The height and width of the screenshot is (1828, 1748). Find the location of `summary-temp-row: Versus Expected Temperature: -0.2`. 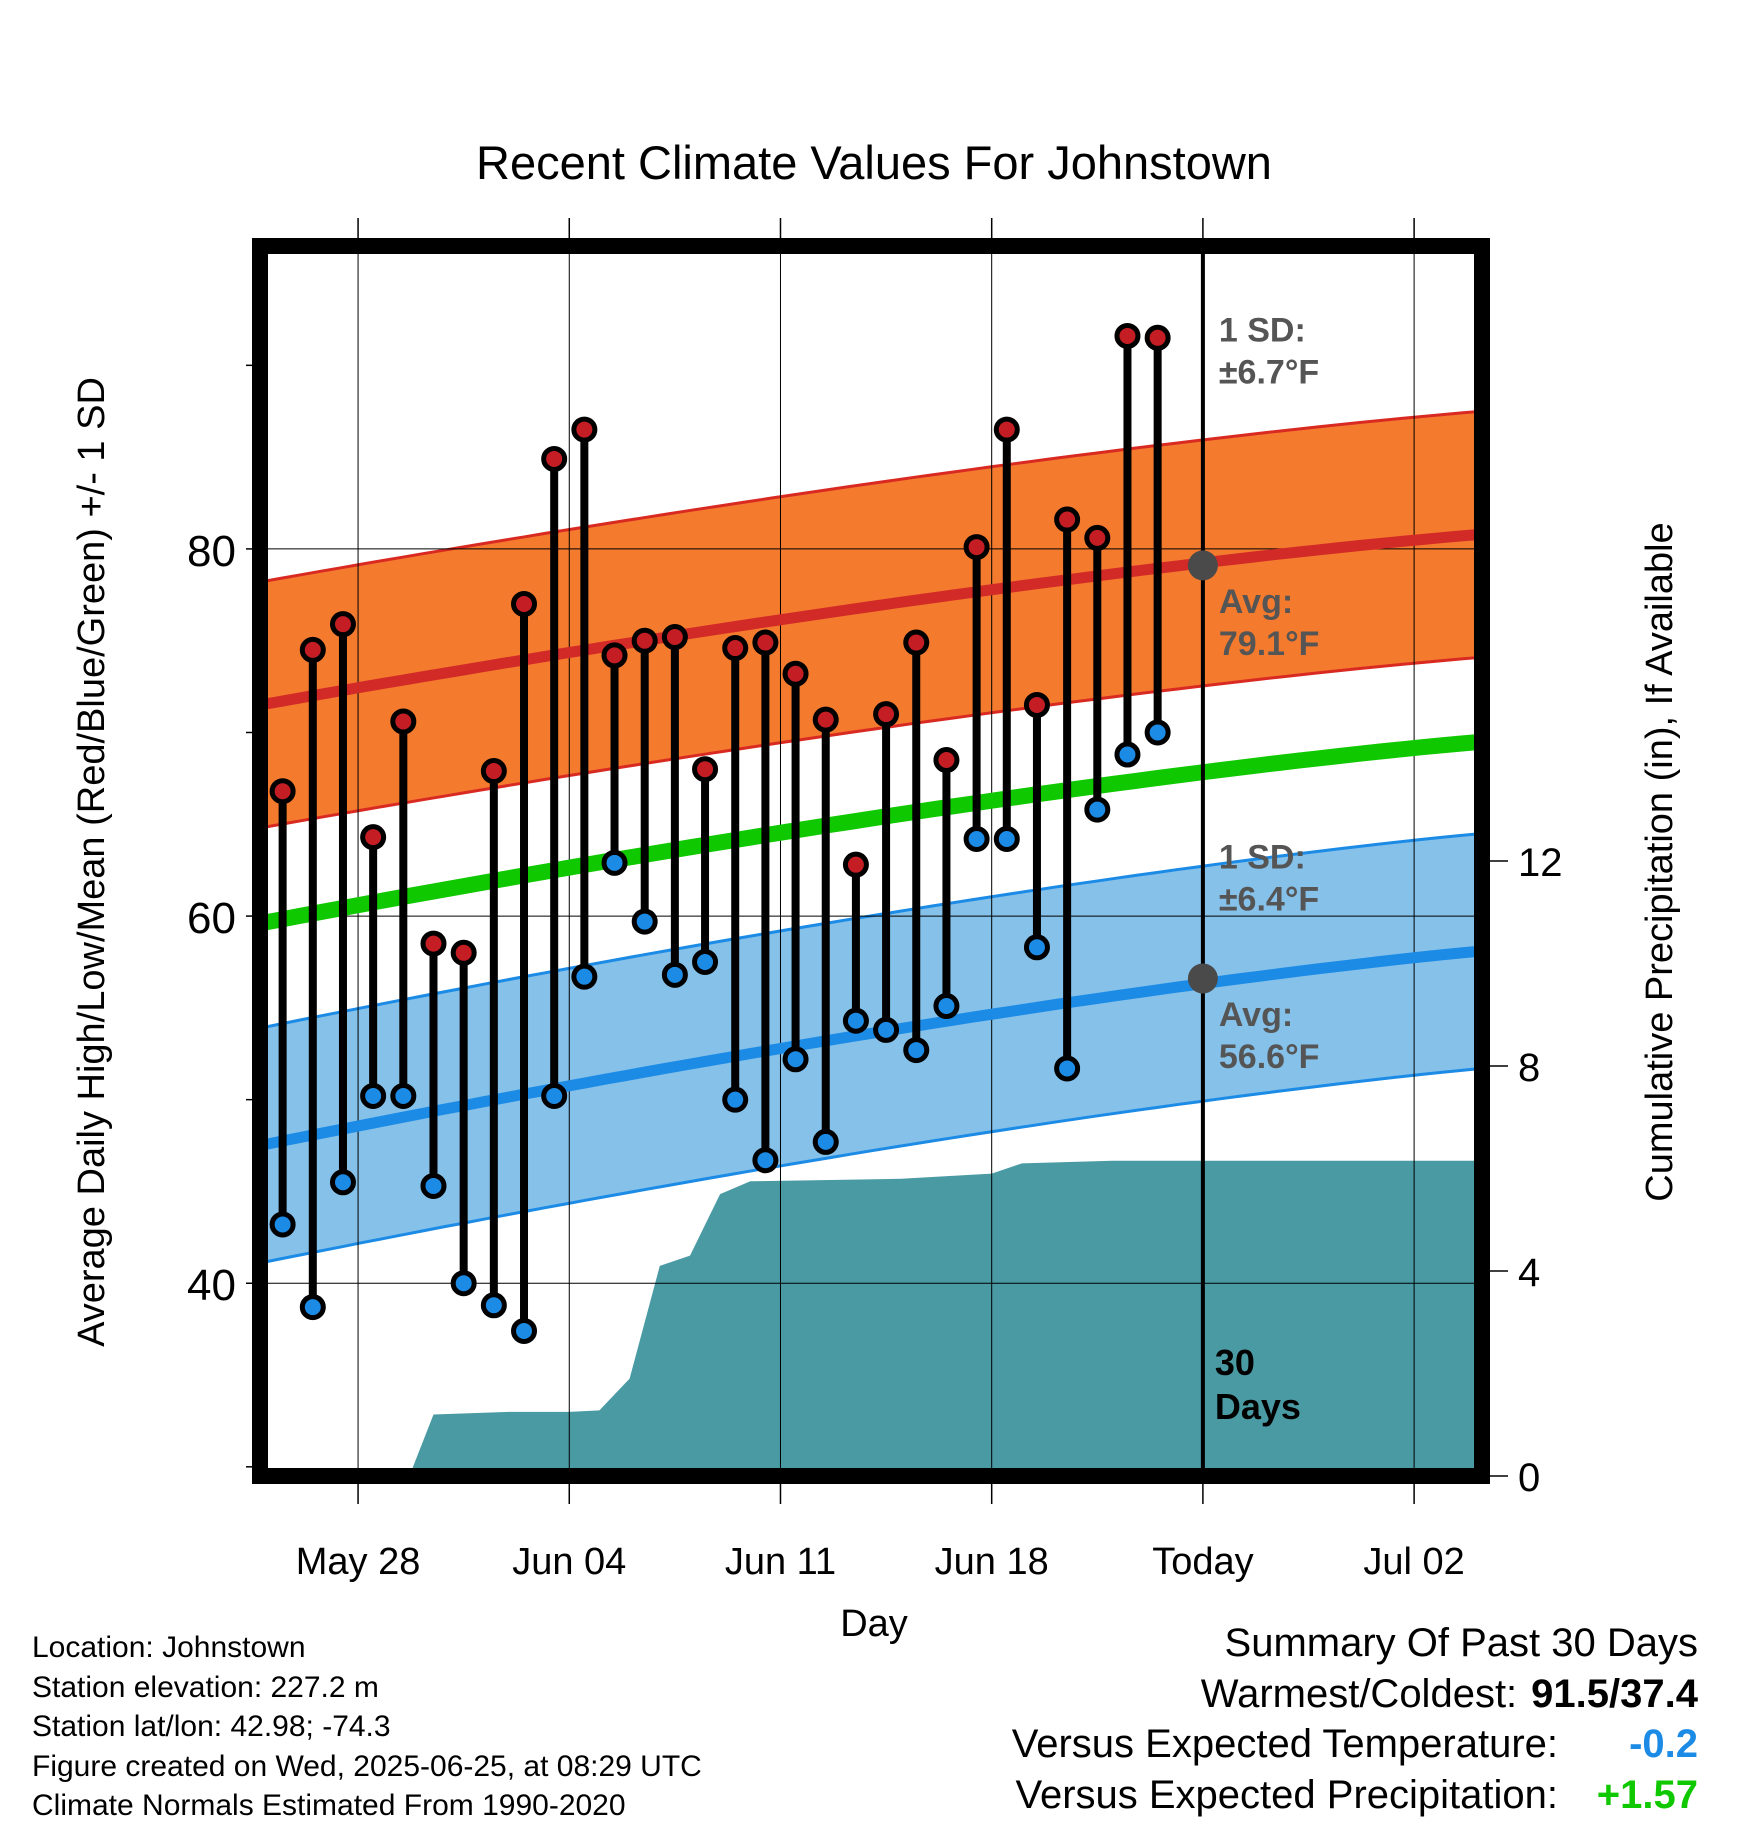

summary-temp-row: Versus Expected Temperature: -0.2 is located at coordinates (1355, 1744).